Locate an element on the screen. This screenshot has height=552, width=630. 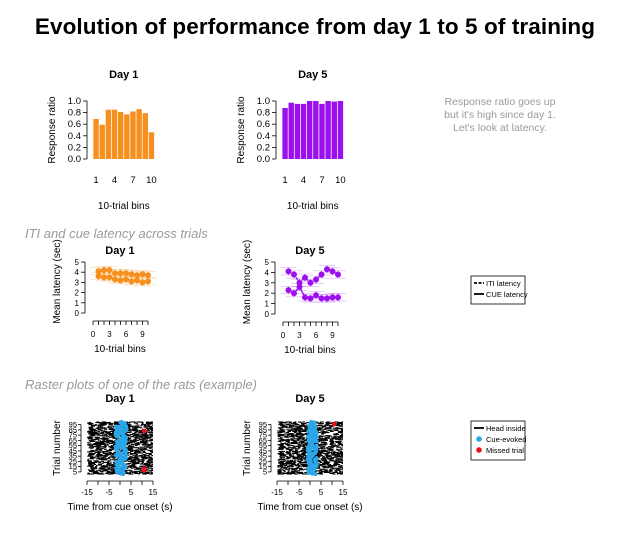
latency-day5-y-tick-label: 2 is located at coordinates (267, 293).